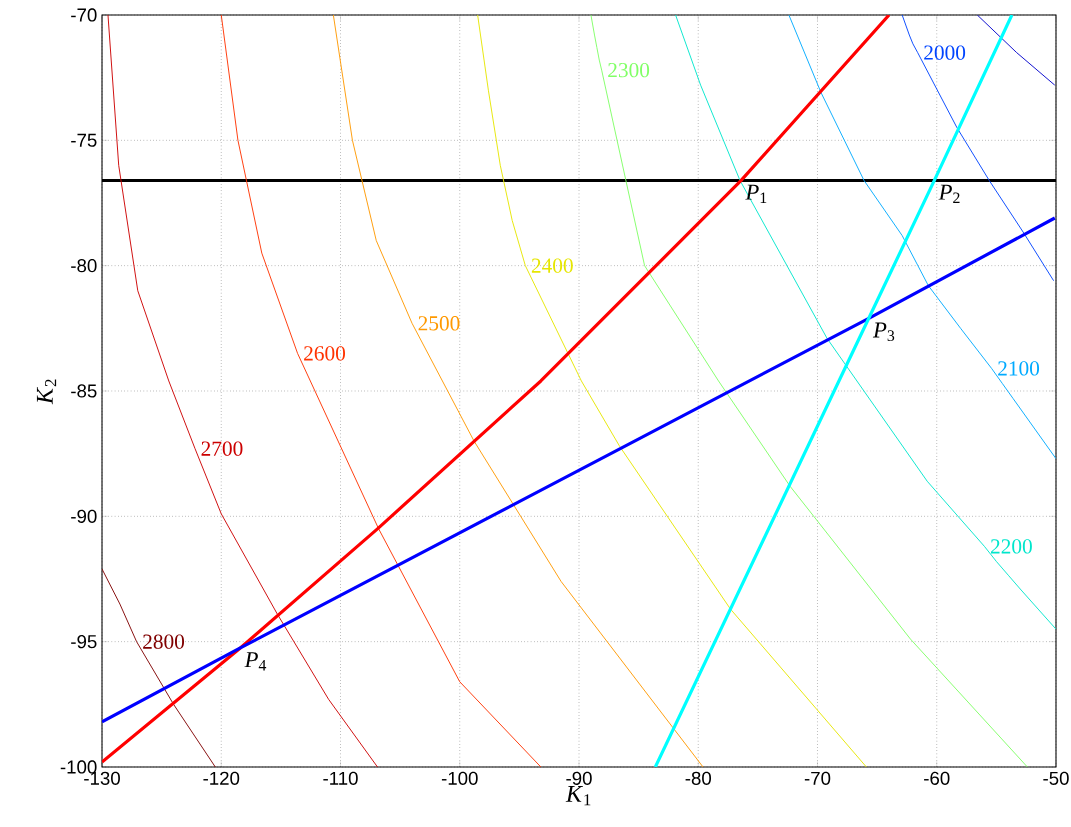 The height and width of the screenshot is (827, 1071). Describe the element at coordinates (340, 778) in the screenshot. I see `x-tick-label: -110` at that location.